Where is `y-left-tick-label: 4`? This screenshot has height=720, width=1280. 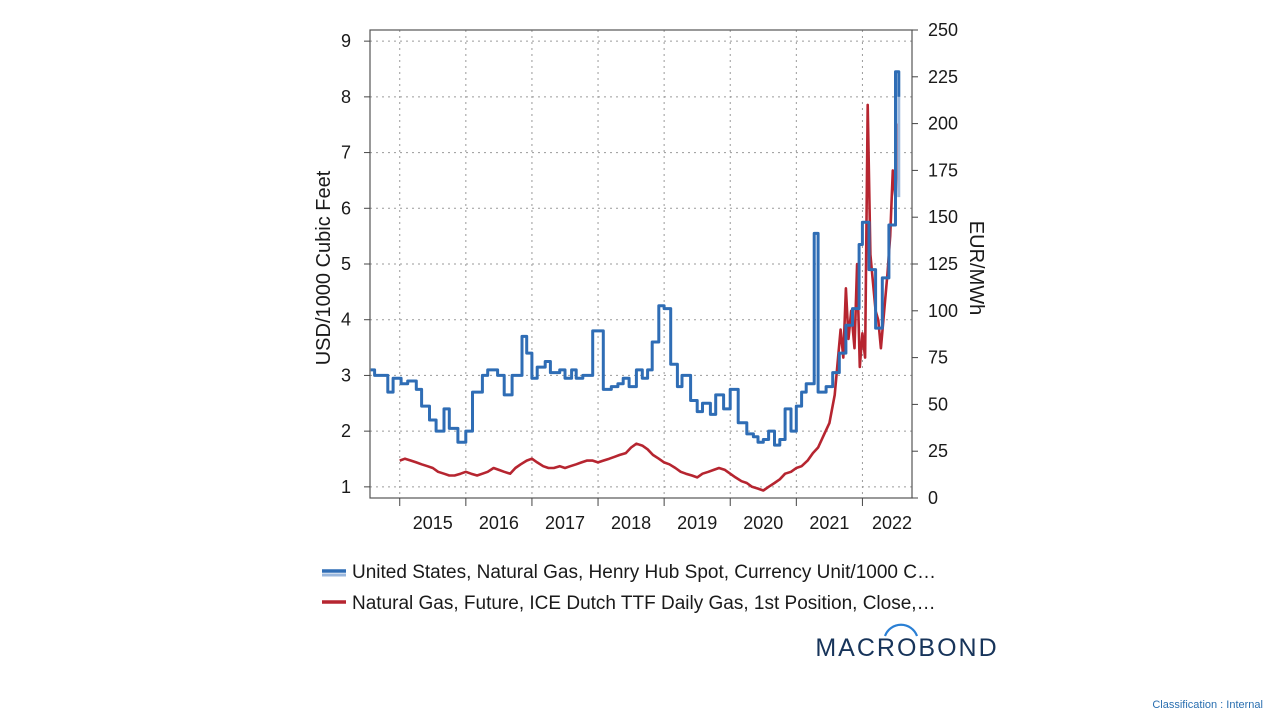 y-left-tick-label: 4 is located at coordinates (346, 320).